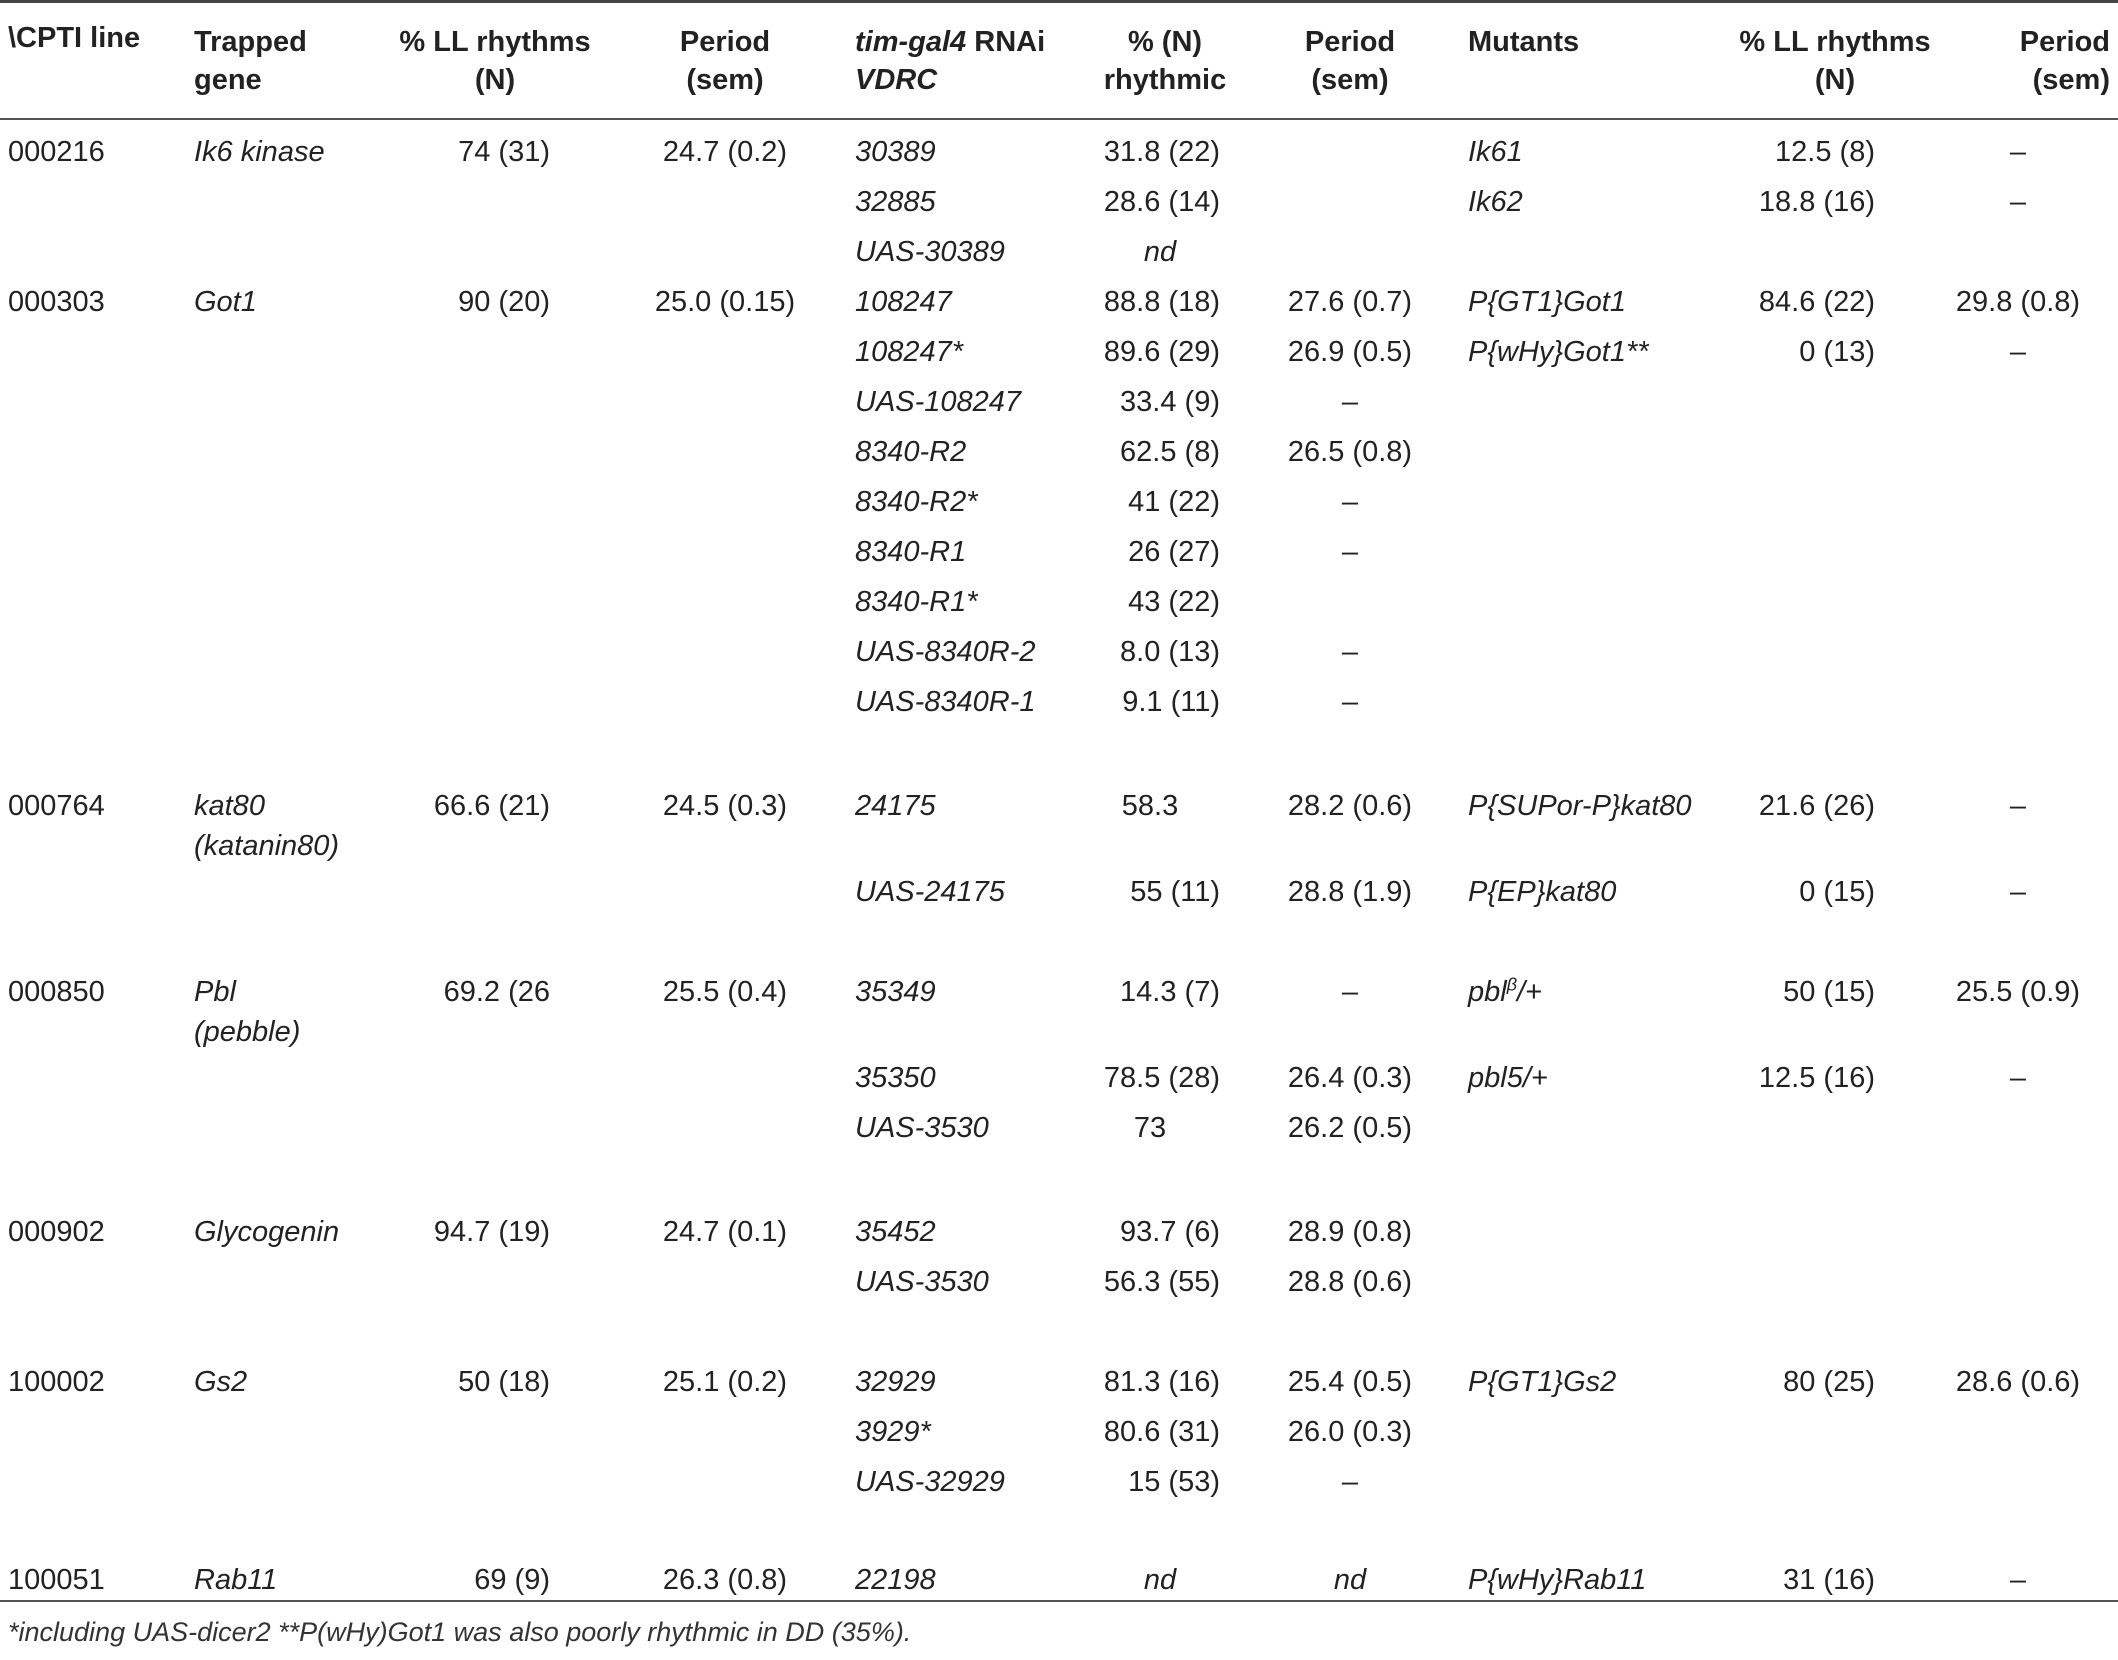  Describe the element at coordinates (725, 806) in the screenshot. I see `period-cell: 24.5 (0.3)` at that location.